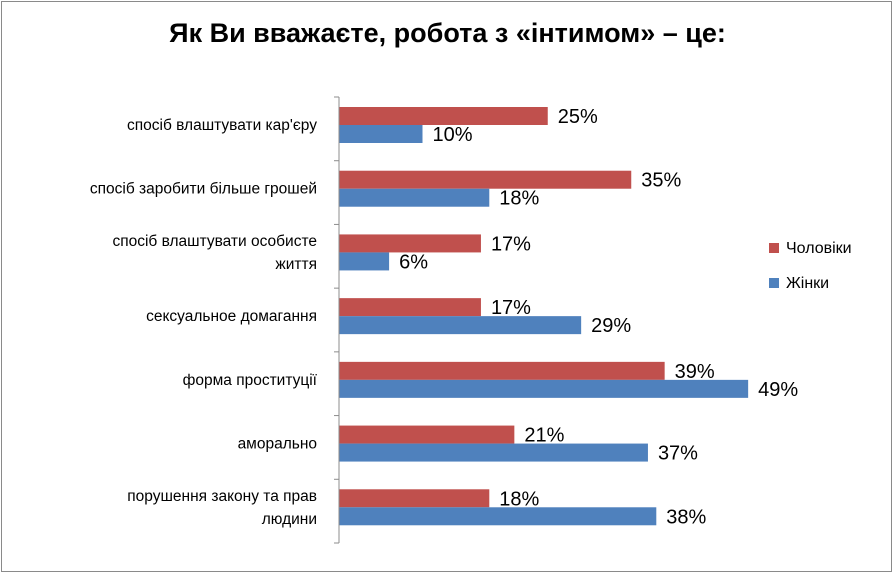  I want to click on category-axis-ticks, so click(336, 320).